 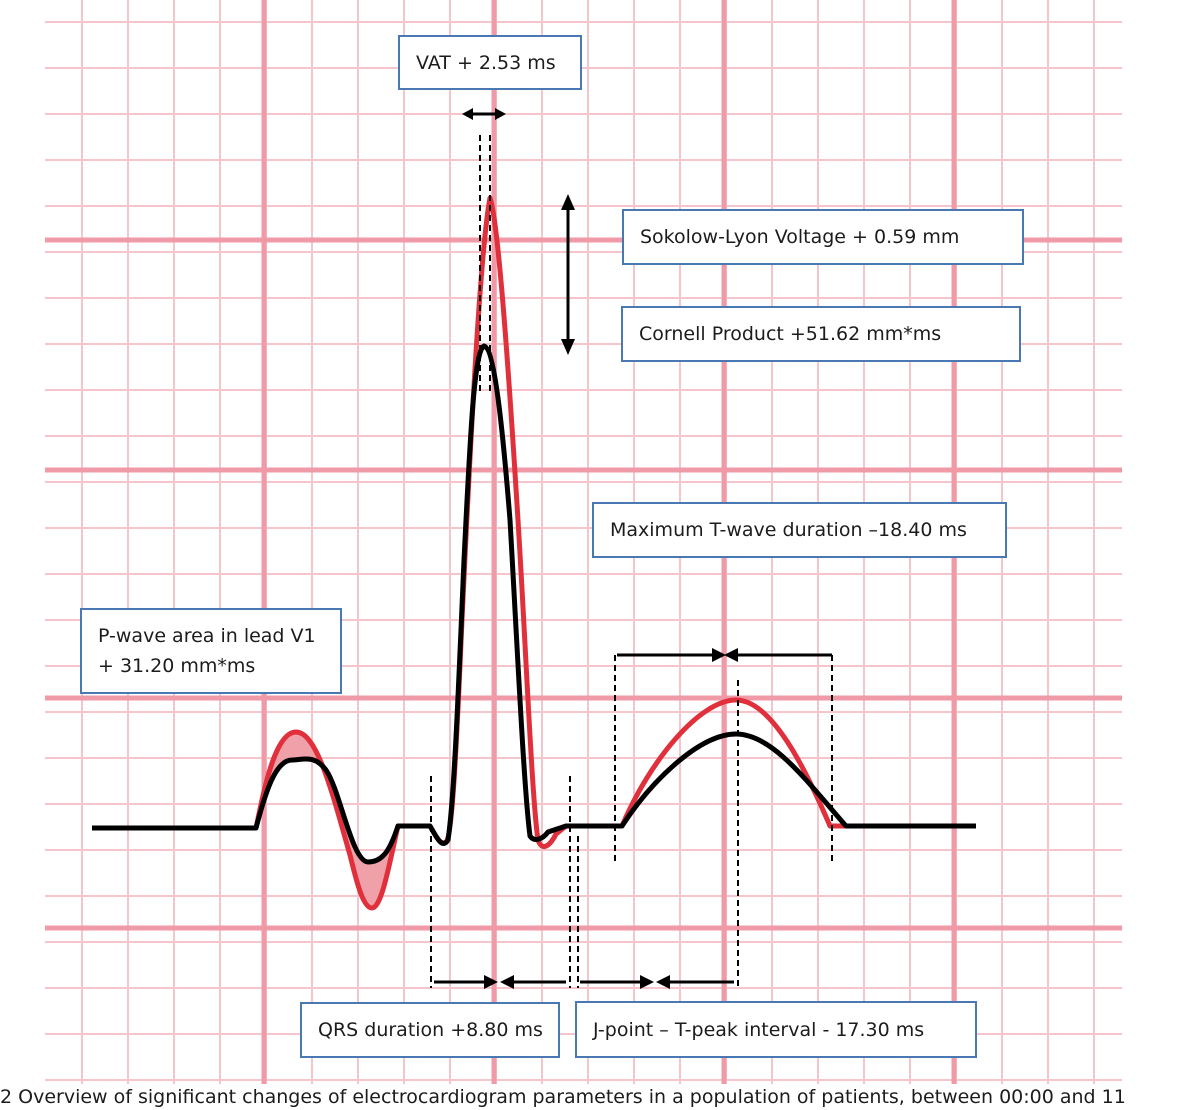 What do you see at coordinates (731, 655) in the screenshot?
I see `twave-arrow-right-head` at bounding box center [731, 655].